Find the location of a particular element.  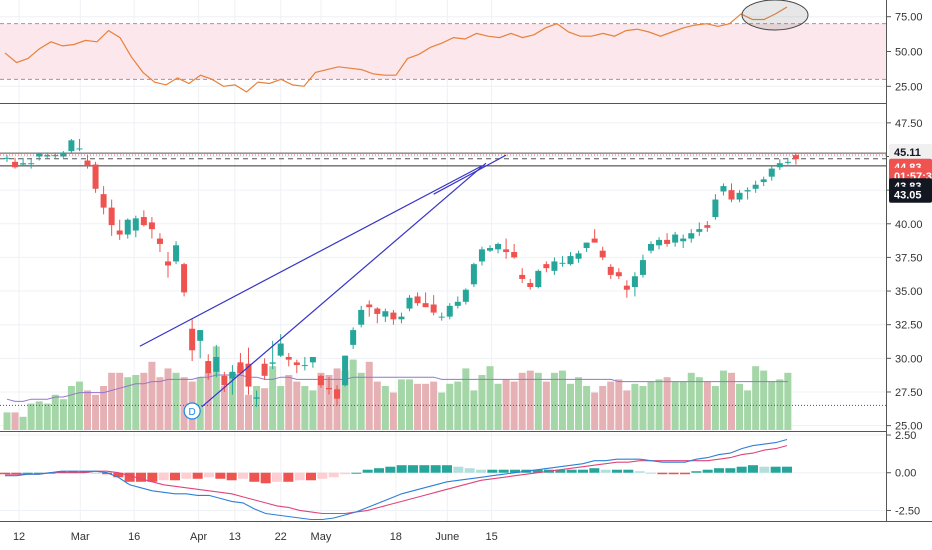

macd-signal-line is located at coordinates (396, 480).